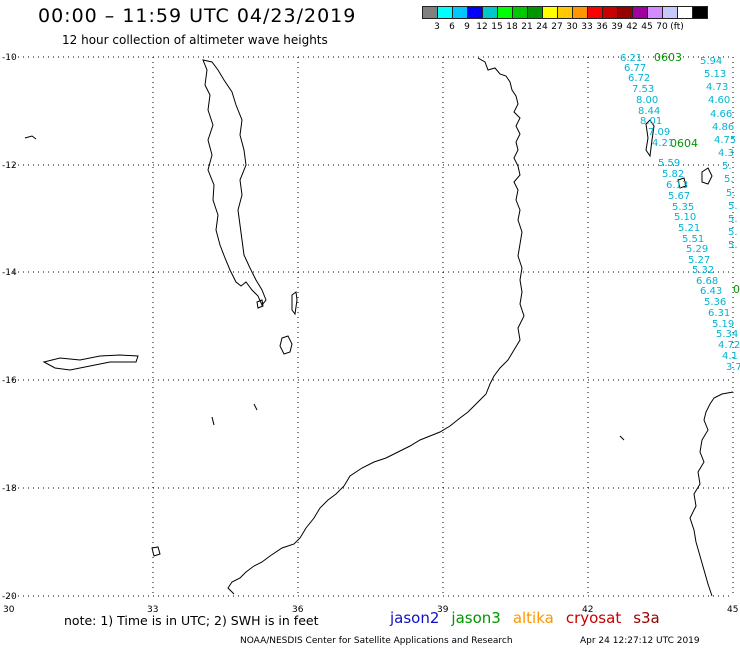 This screenshot has height=650, width=740. I want to click on track-marker: 0, so click(736, 289).